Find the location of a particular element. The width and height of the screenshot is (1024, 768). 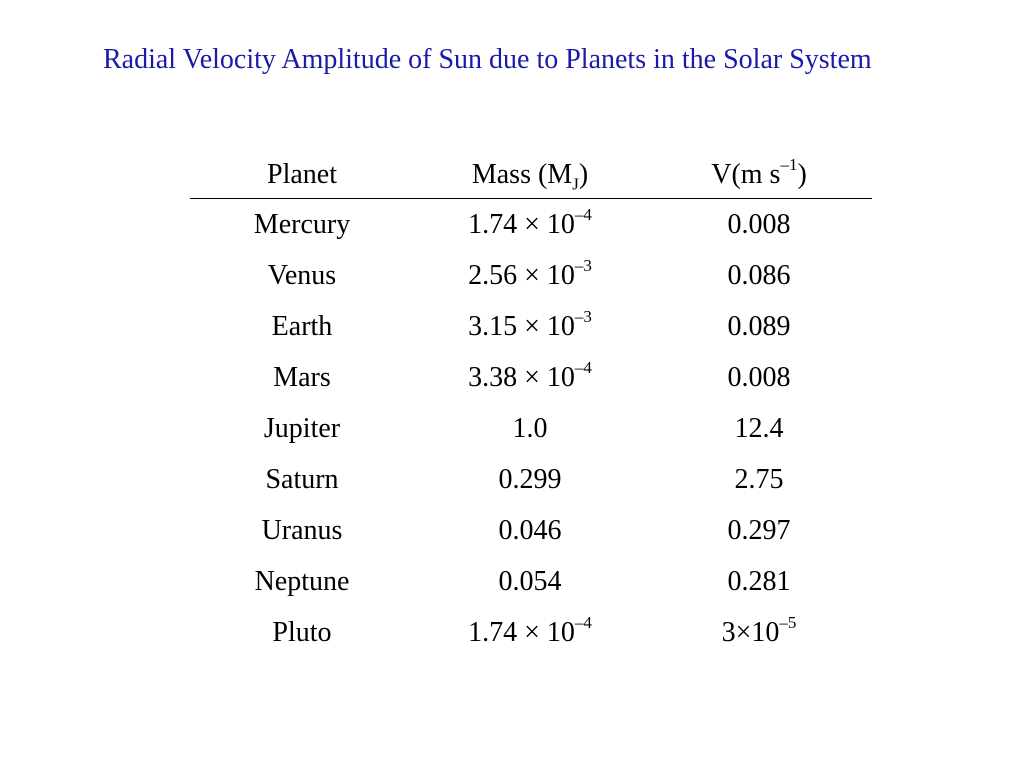

cell-velocity-value: 0.297 is located at coordinates (759, 530).